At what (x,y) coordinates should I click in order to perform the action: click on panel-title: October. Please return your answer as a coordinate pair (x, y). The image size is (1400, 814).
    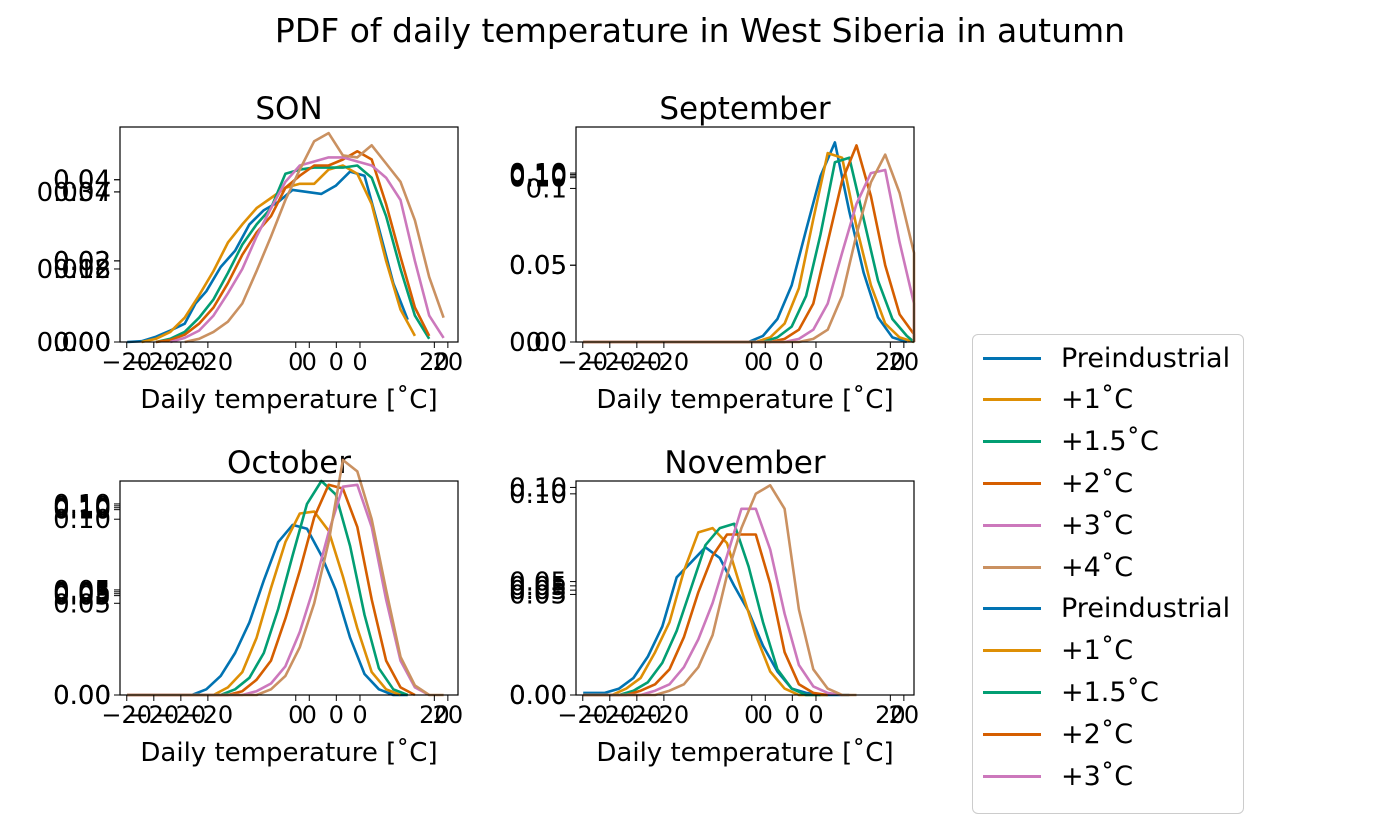
    Looking at the image, I should click on (289, 463).